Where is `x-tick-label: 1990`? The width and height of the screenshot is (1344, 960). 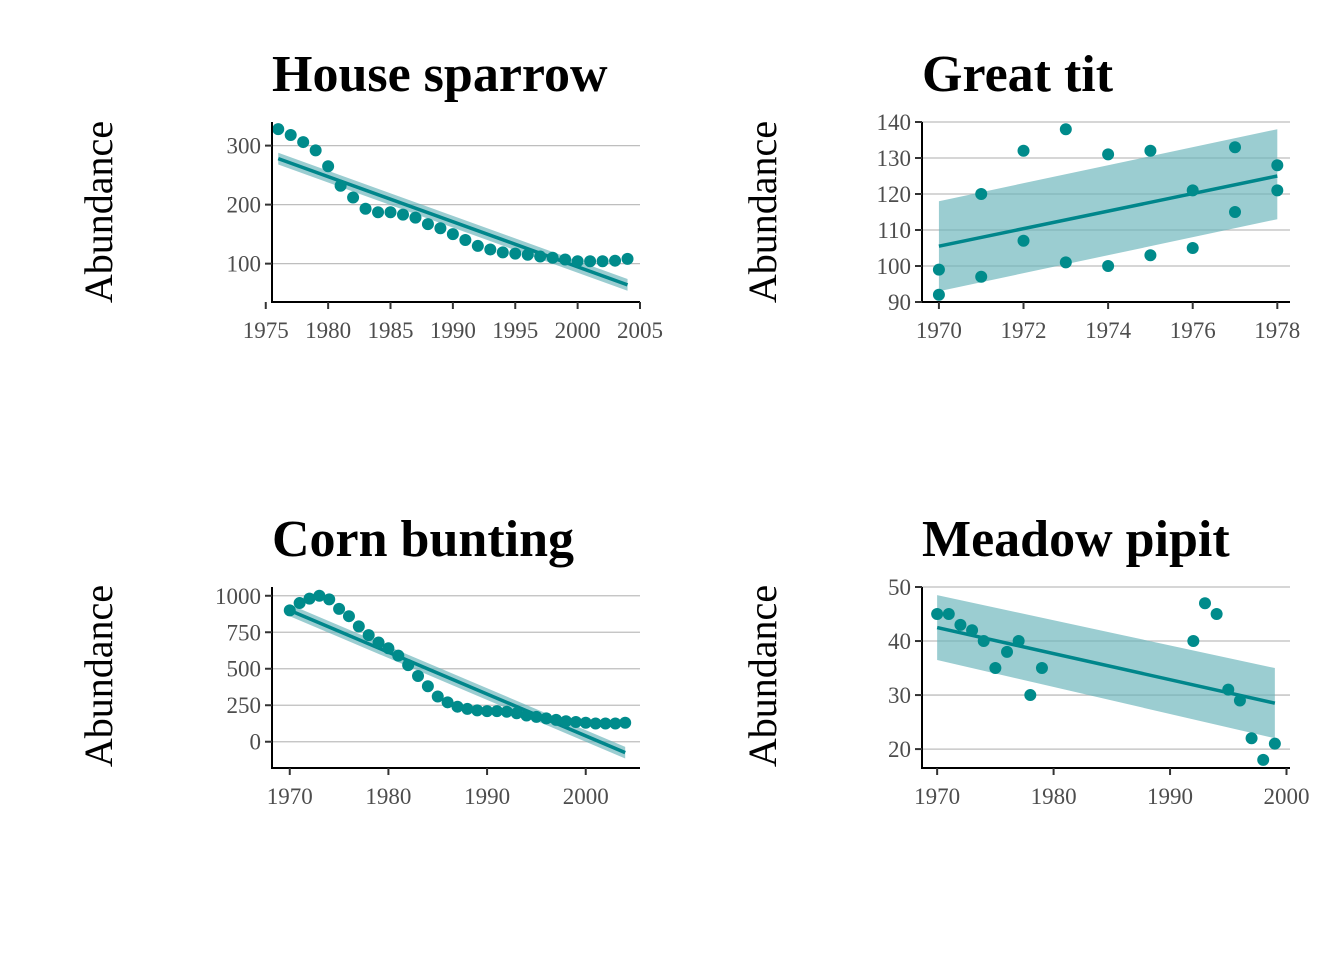 x-tick-label: 1990 is located at coordinates (487, 796).